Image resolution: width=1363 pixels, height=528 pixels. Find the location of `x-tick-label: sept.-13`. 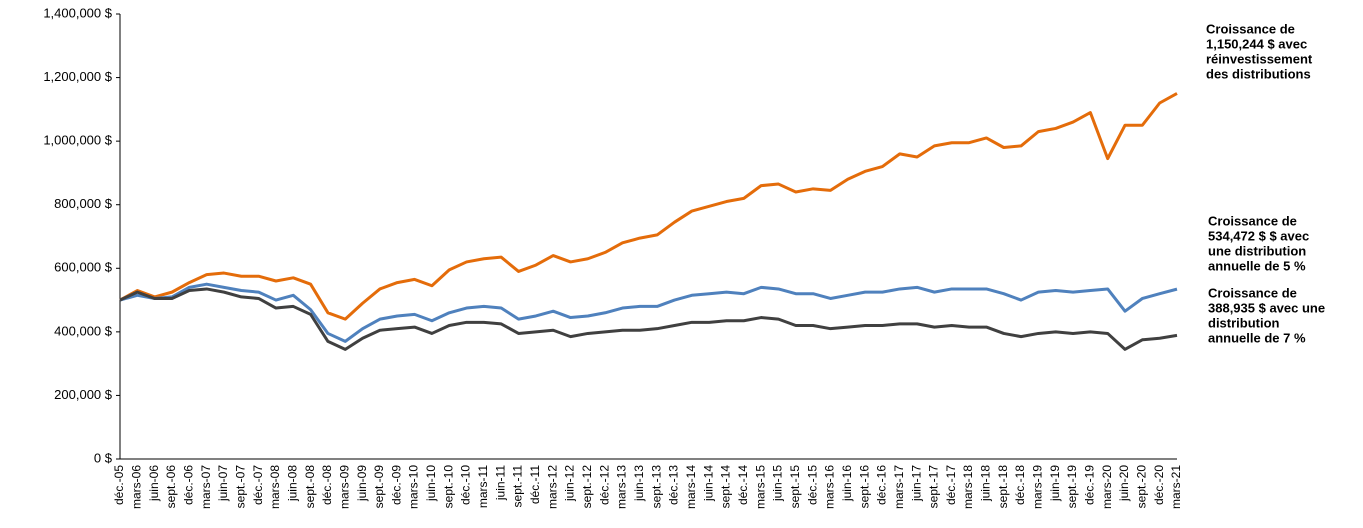

x-tick-label: sept.-13 is located at coordinates (656, 487).